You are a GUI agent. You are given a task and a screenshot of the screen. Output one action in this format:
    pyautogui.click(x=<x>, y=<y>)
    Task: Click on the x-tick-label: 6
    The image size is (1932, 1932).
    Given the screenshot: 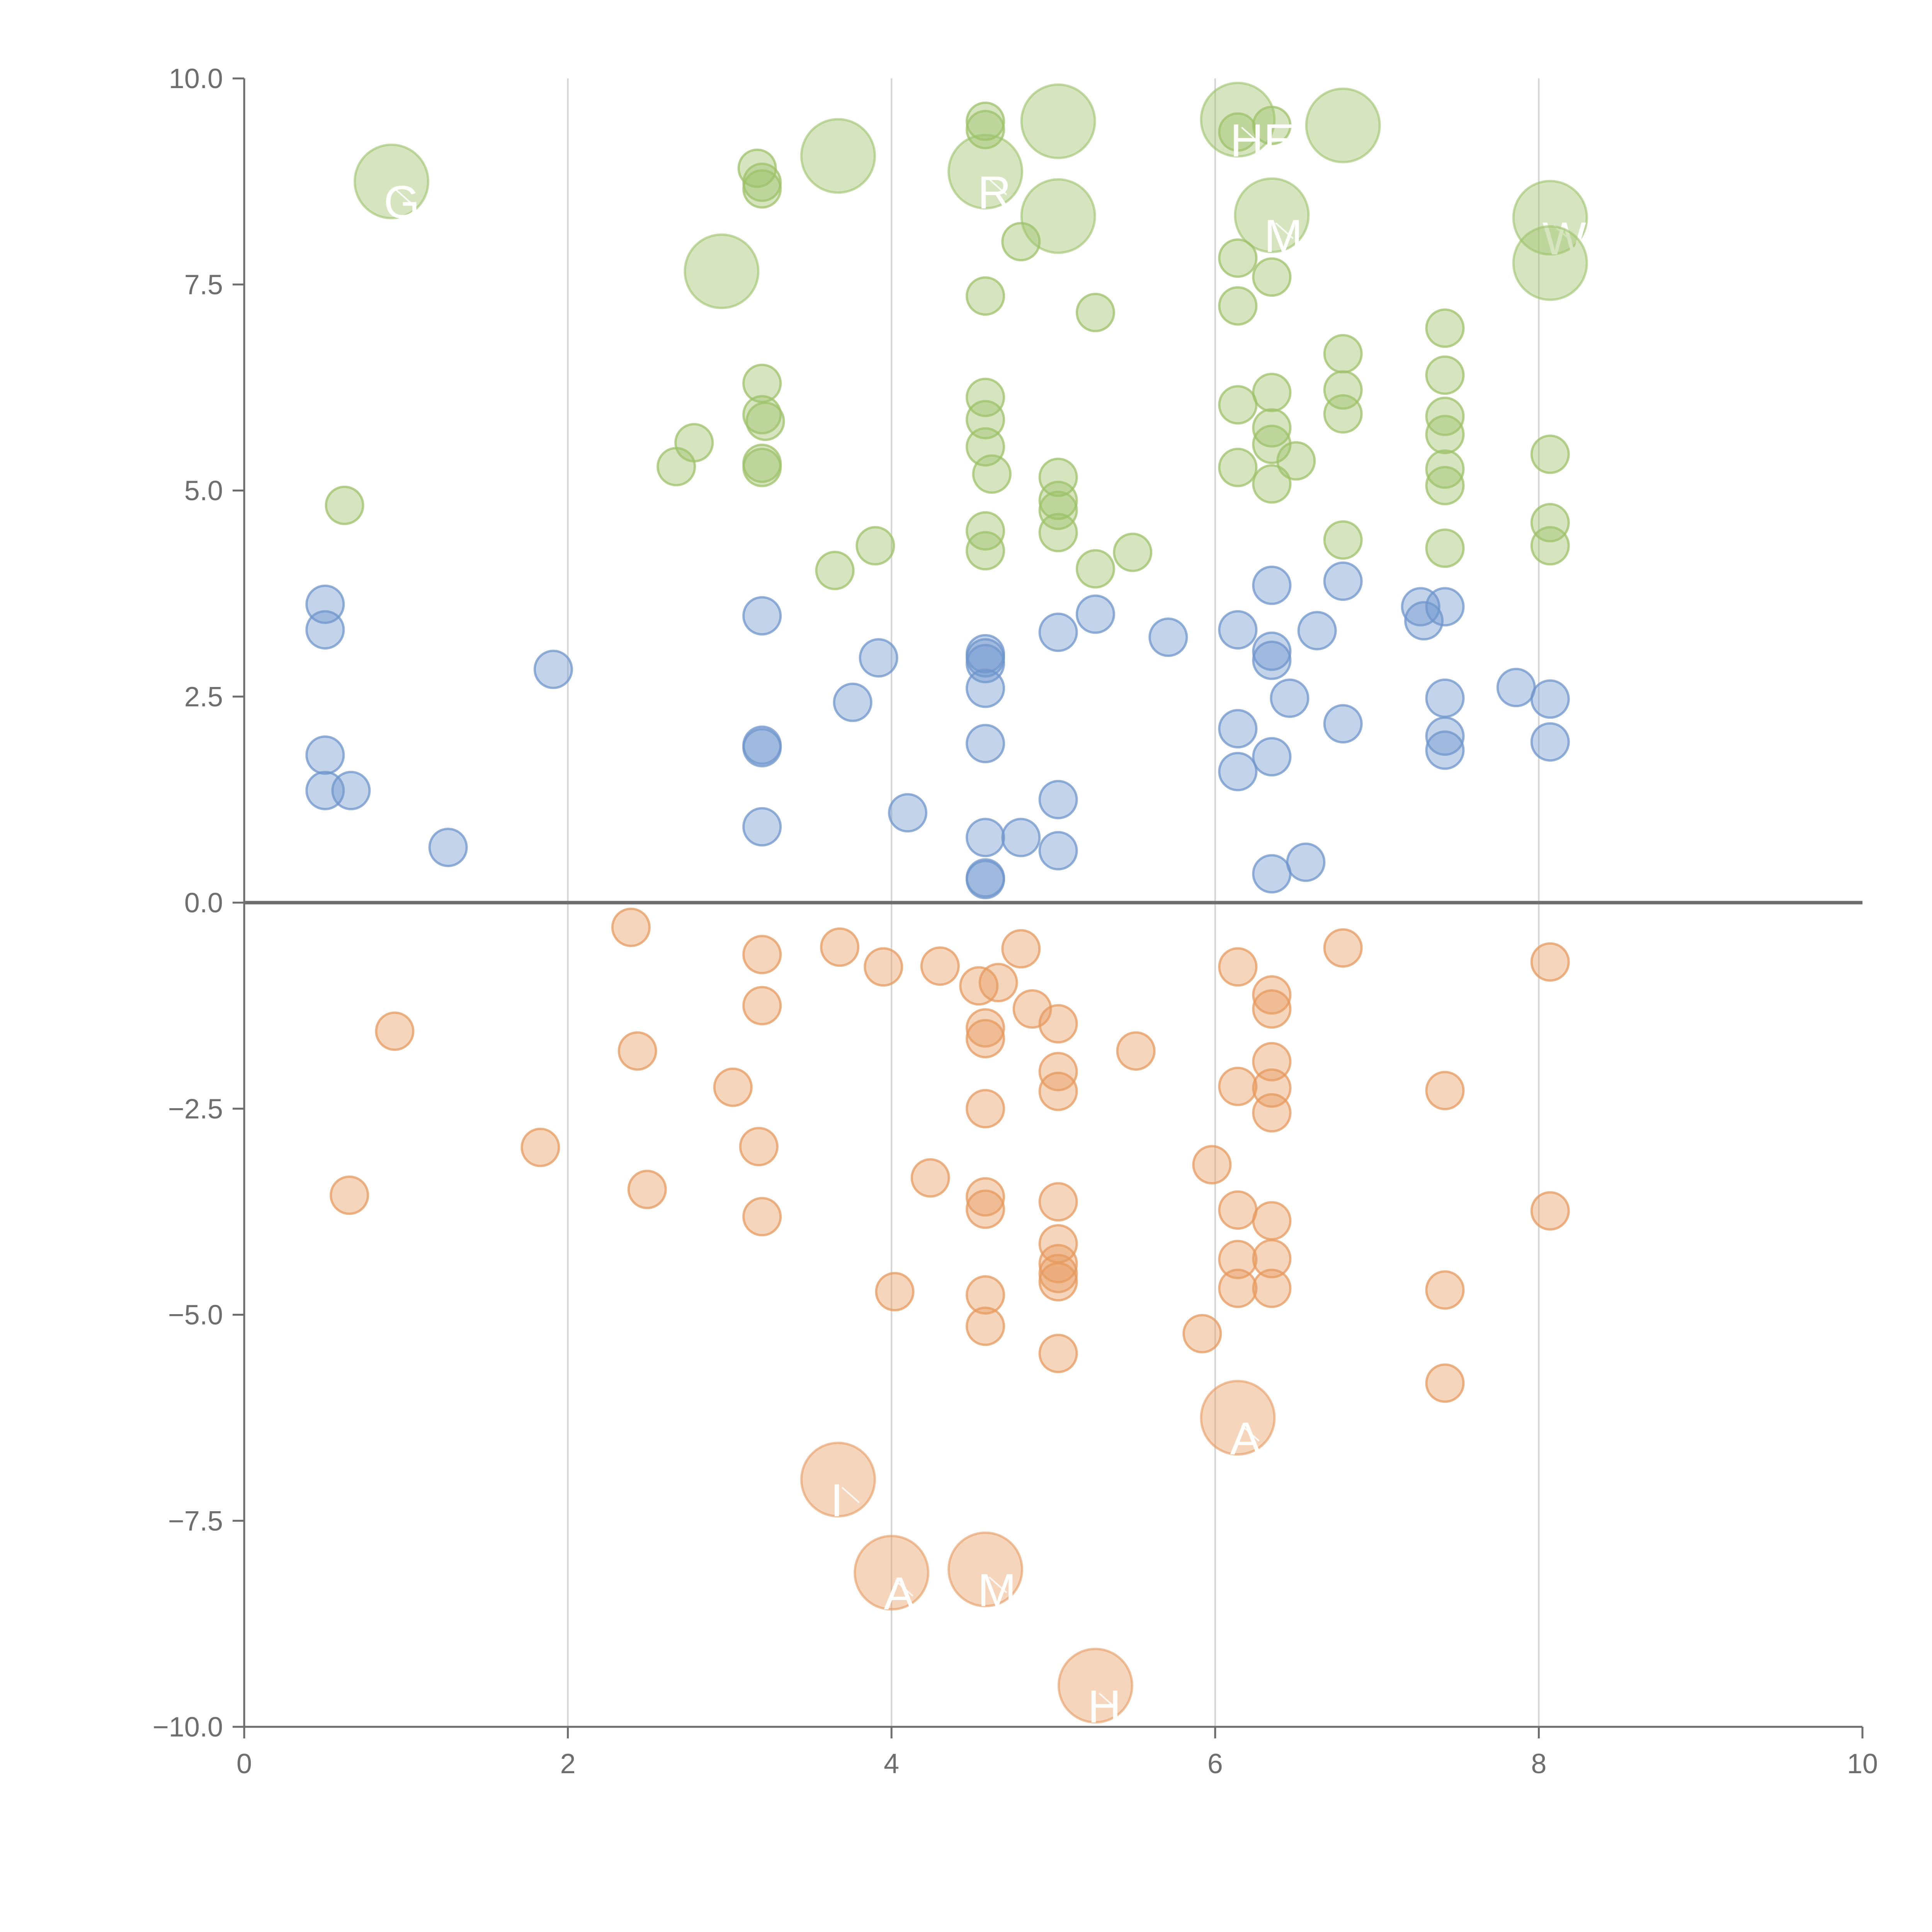 What is the action you would take?
    pyautogui.click(x=1215, y=1764)
    